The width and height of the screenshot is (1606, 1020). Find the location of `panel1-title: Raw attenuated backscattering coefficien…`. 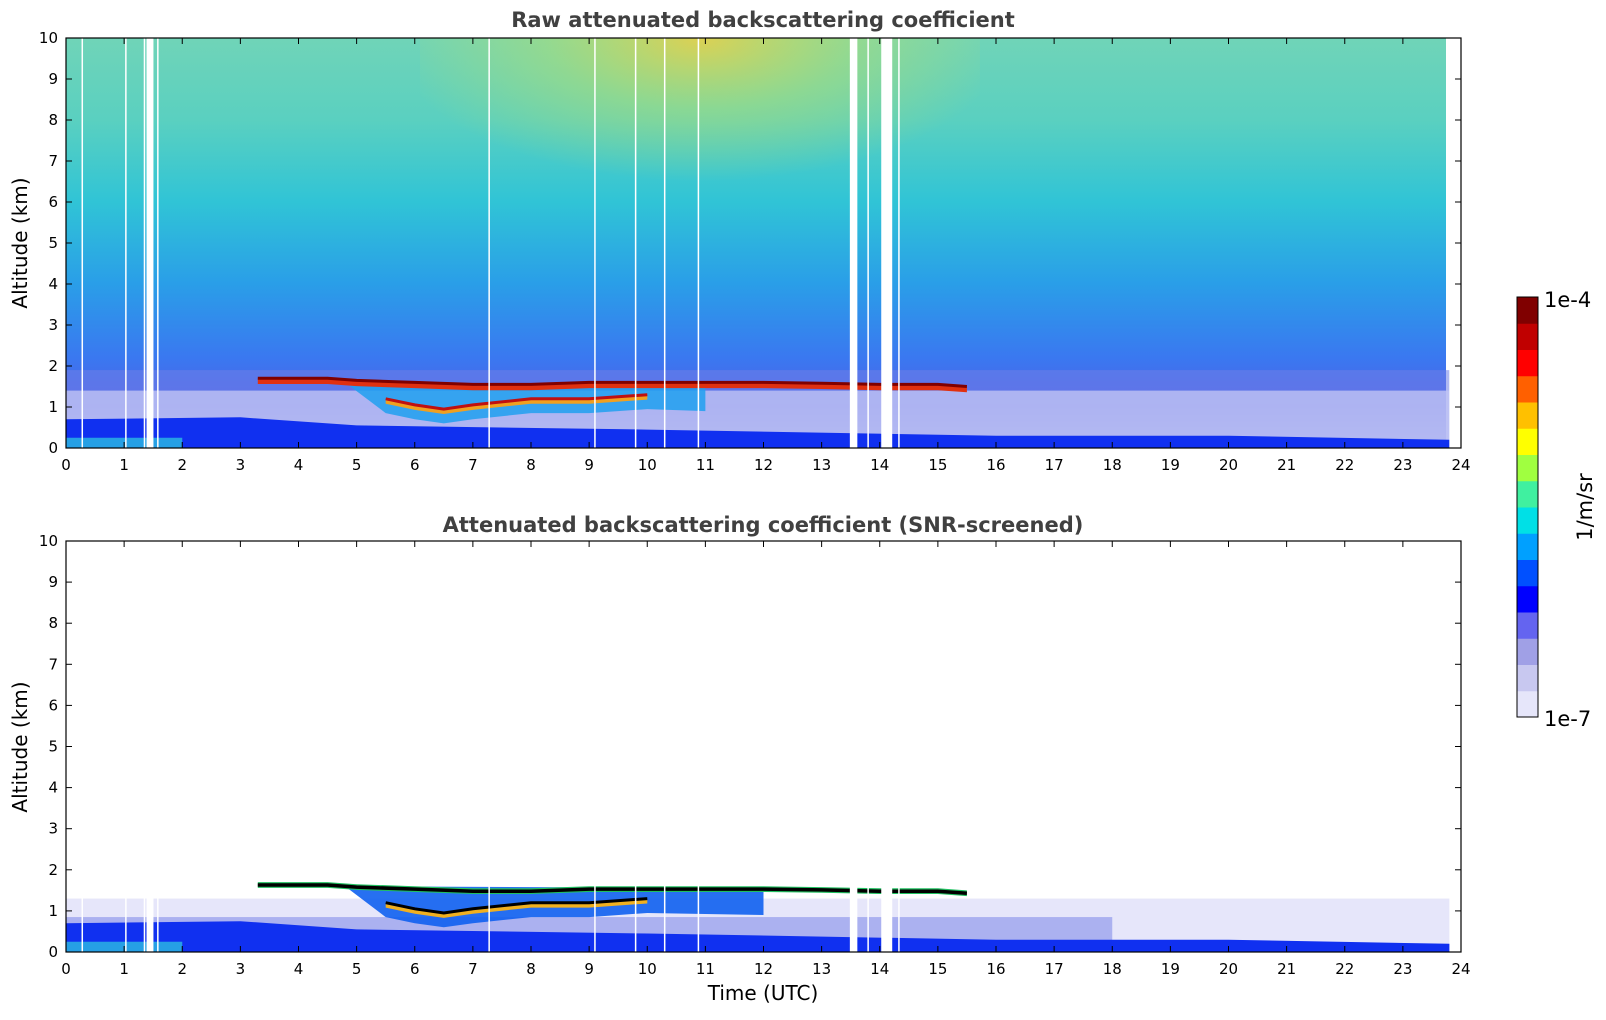

panel1-title: Raw attenuated backscattering coefficien… is located at coordinates (763, 20).